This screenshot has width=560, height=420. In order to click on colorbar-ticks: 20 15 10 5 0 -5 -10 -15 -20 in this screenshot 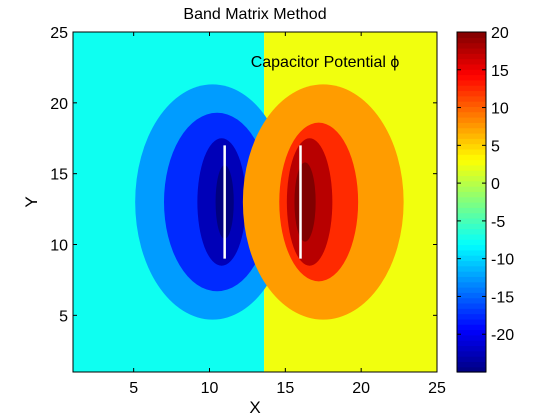, I will do `click(485, 184)`.